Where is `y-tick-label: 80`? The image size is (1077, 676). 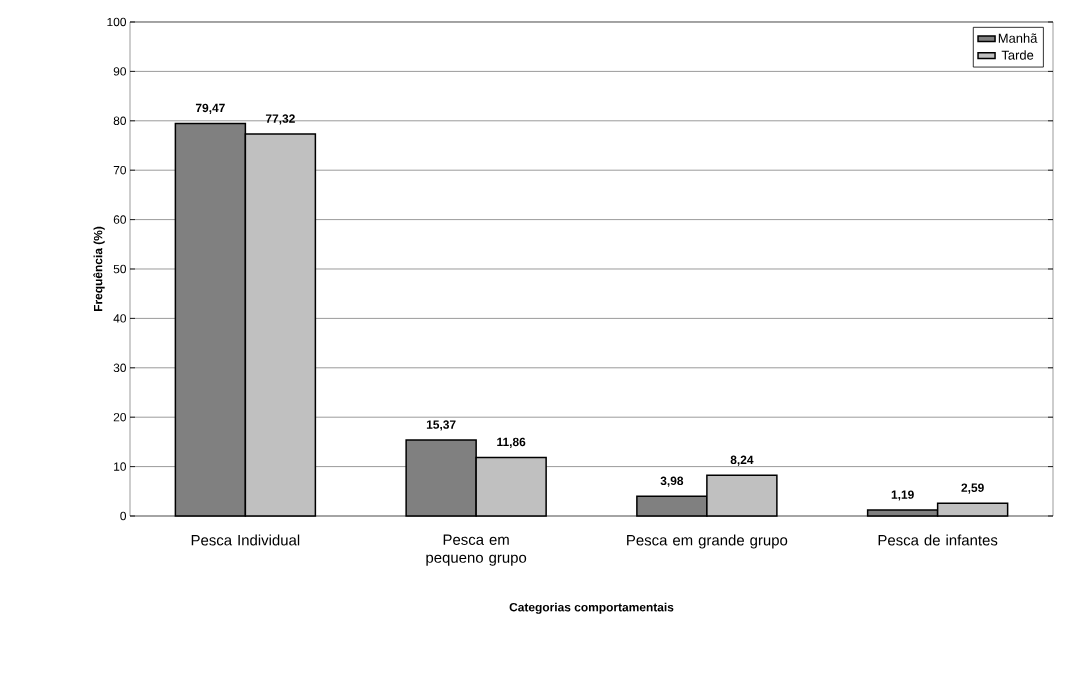 y-tick-label: 80 is located at coordinates (120, 121).